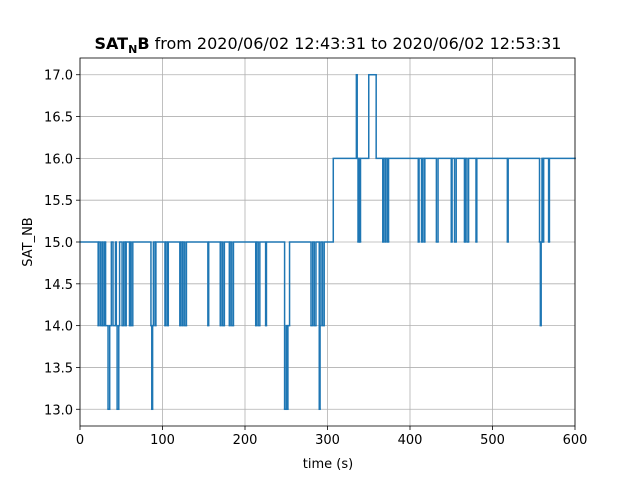 Image resolution: width=640 pixels, height=480 pixels. What do you see at coordinates (58, 201) in the screenshot?
I see `y-tick-label: 15.5` at bounding box center [58, 201].